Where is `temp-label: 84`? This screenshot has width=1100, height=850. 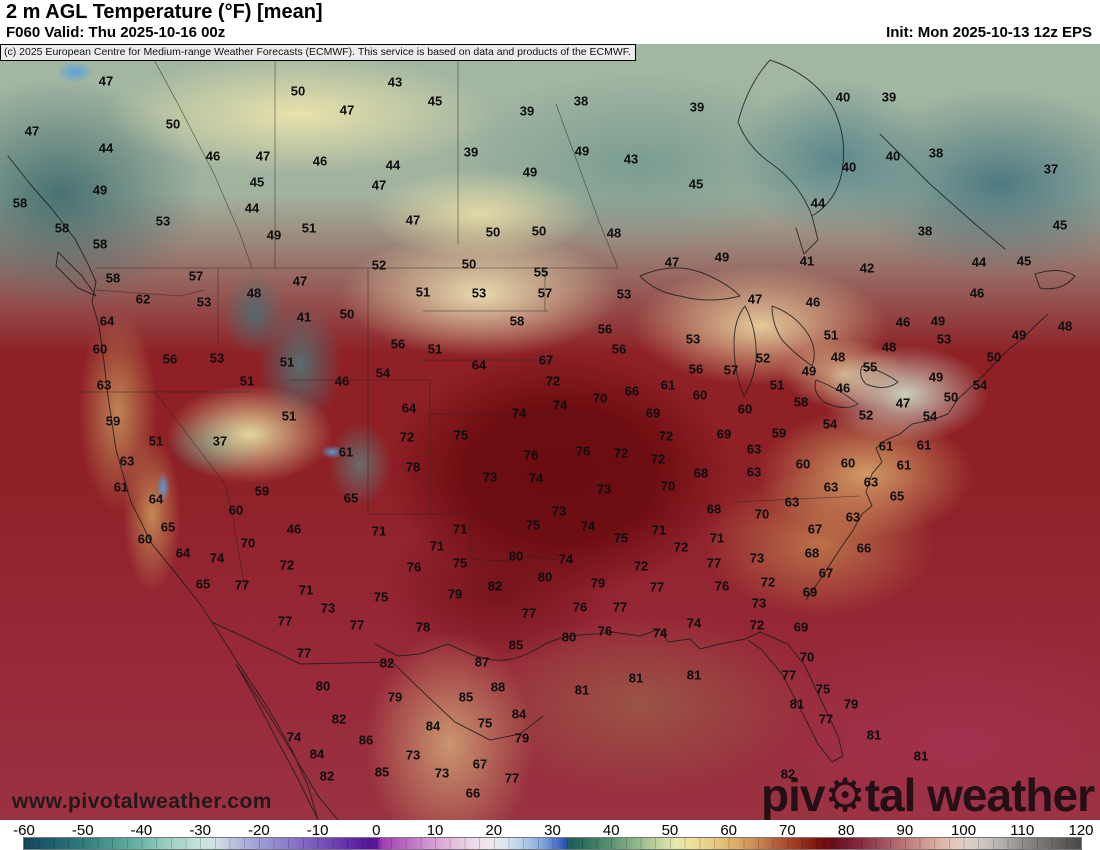 temp-label: 84 is located at coordinates (317, 754).